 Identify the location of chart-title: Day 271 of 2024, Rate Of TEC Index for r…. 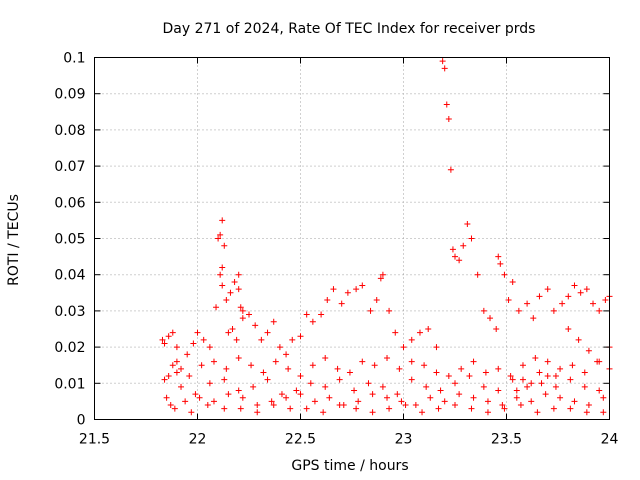
(349, 29).